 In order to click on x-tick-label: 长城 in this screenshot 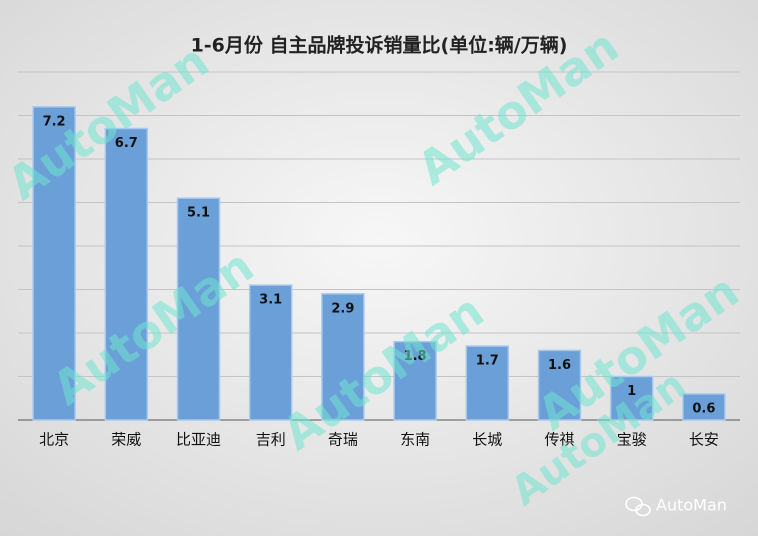, I will do `click(487, 440)`.